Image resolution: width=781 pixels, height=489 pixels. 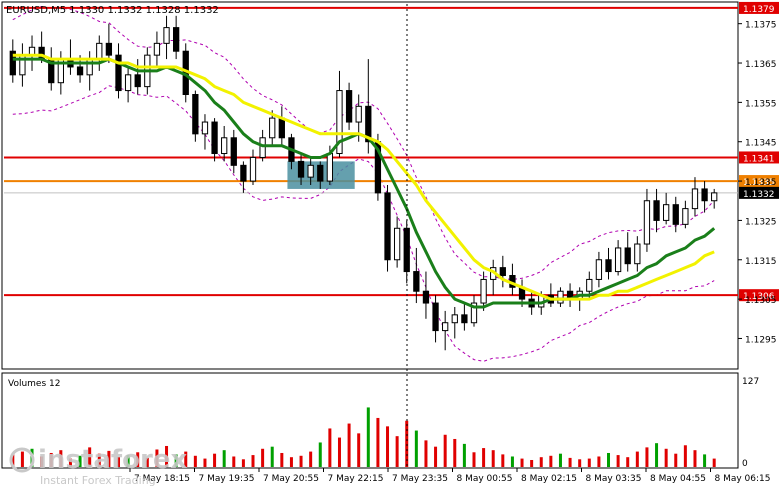 I want to click on watermark-brand: instaforex, so click(x=113, y=460).